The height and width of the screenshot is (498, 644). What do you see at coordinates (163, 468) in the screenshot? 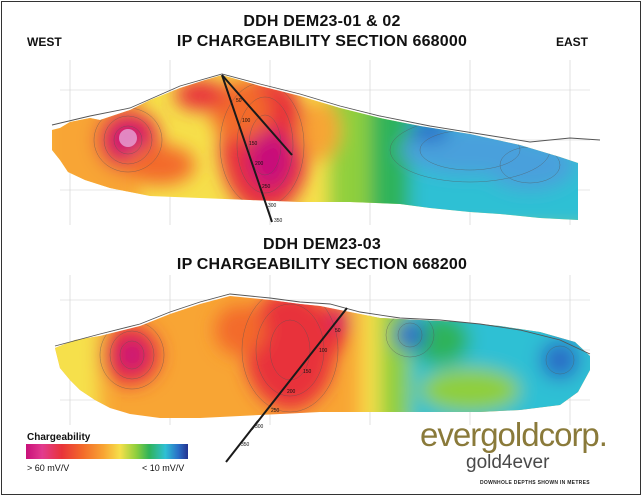
I see `legend-low-label: < 10 mV/V` at bounding box center [163, 468].